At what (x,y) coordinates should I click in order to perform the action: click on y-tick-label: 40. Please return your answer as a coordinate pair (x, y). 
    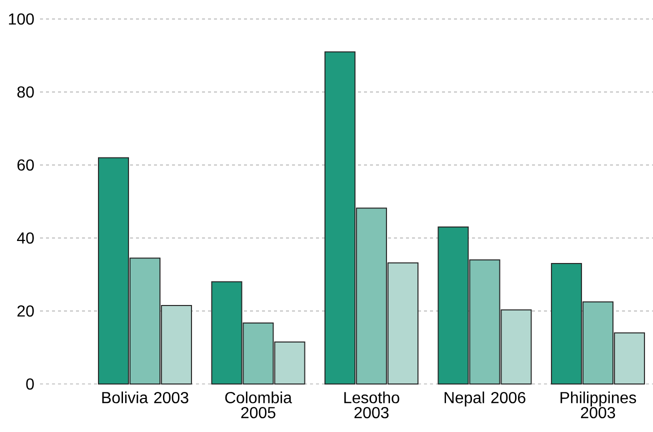
    Looking at the image, I should click on (25, 238).